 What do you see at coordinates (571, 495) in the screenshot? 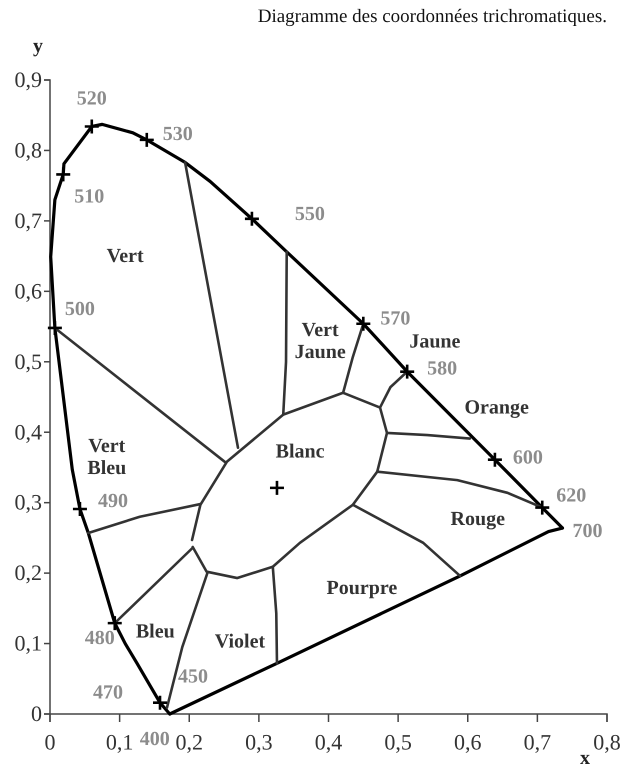
I see `annotation: 620` at bounding box center [571, 495].